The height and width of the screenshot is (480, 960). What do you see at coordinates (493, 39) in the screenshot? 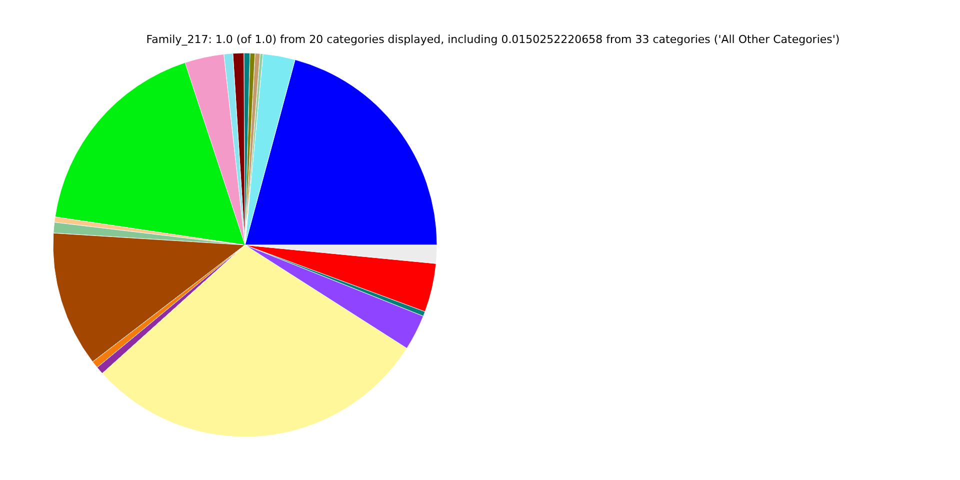
I see `text: Family_217: 1.0 (of 1.0) from 20 categories displayed, including 0.0150252220658 from 33 categories ('All Other Categories')` at bounding box center [493, 39].